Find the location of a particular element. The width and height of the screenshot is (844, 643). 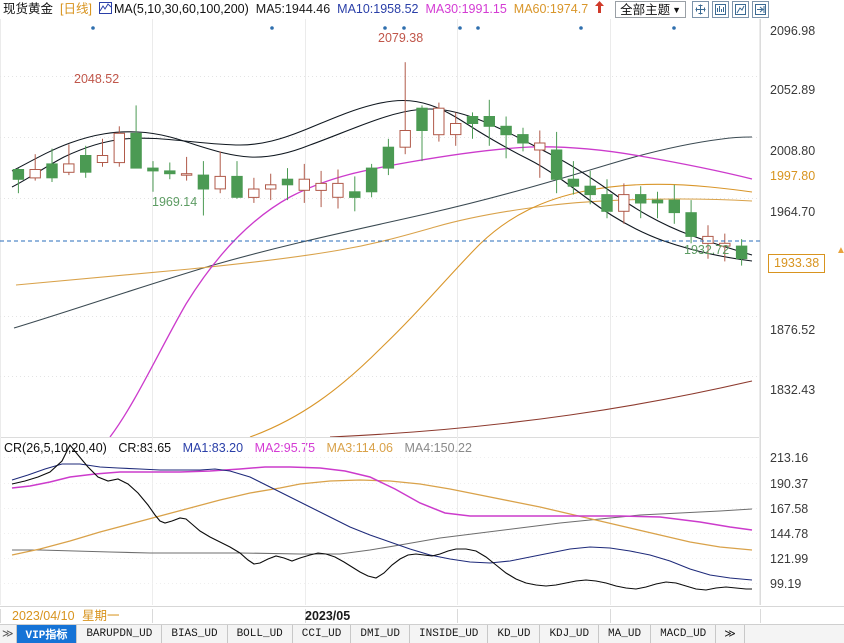

cr-value: CR:83.65 is located at coordinates (145, 448).